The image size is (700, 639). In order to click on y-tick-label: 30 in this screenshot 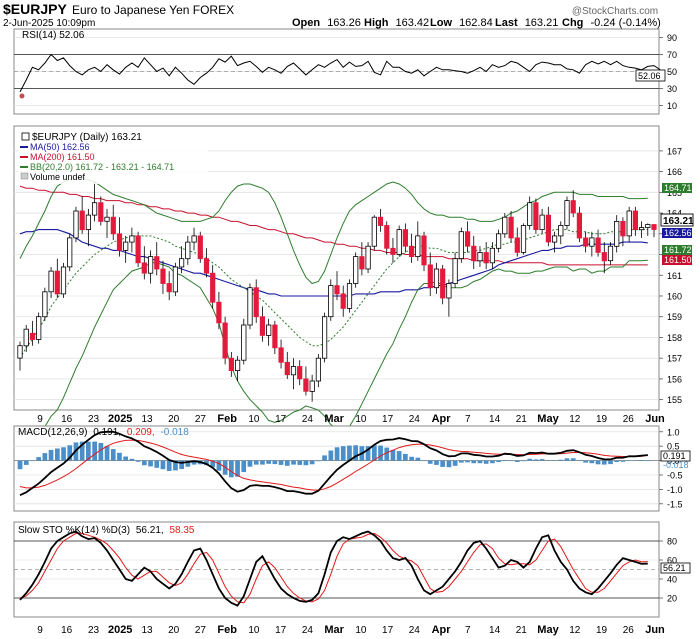, I will do `click(672, 89)`.